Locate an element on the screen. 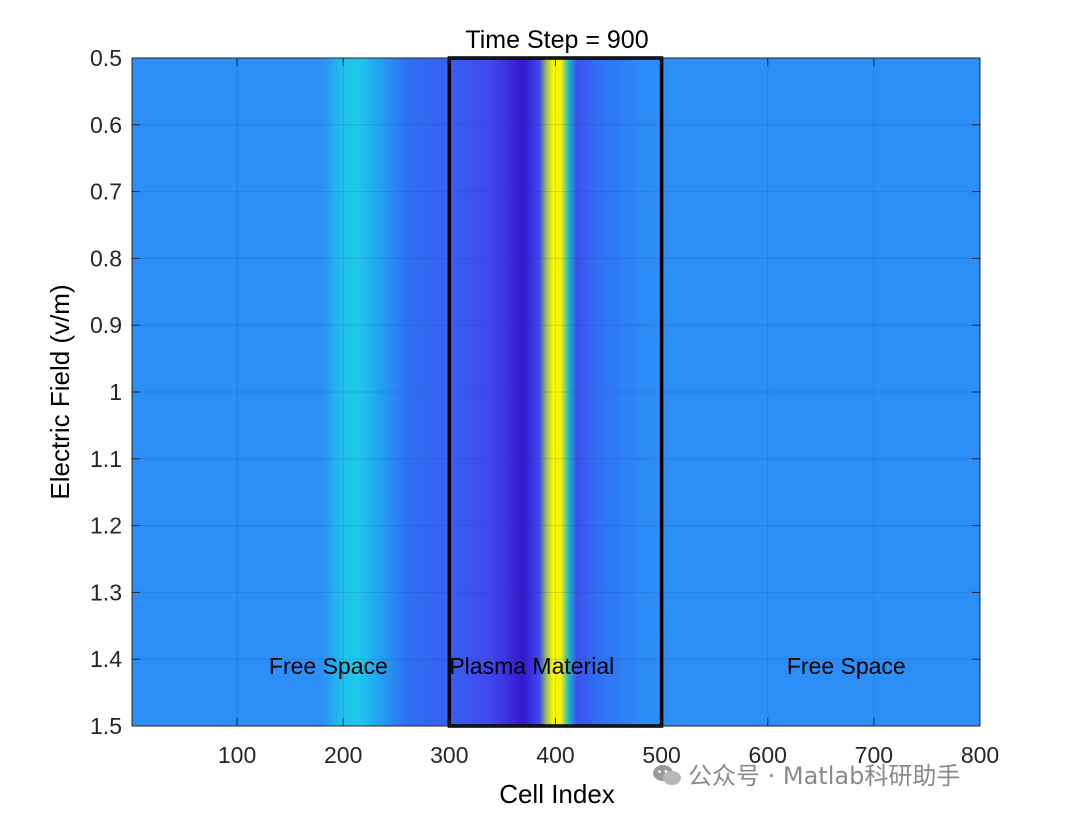  x-tick-label: 800 is located at coordinates (980, 755).